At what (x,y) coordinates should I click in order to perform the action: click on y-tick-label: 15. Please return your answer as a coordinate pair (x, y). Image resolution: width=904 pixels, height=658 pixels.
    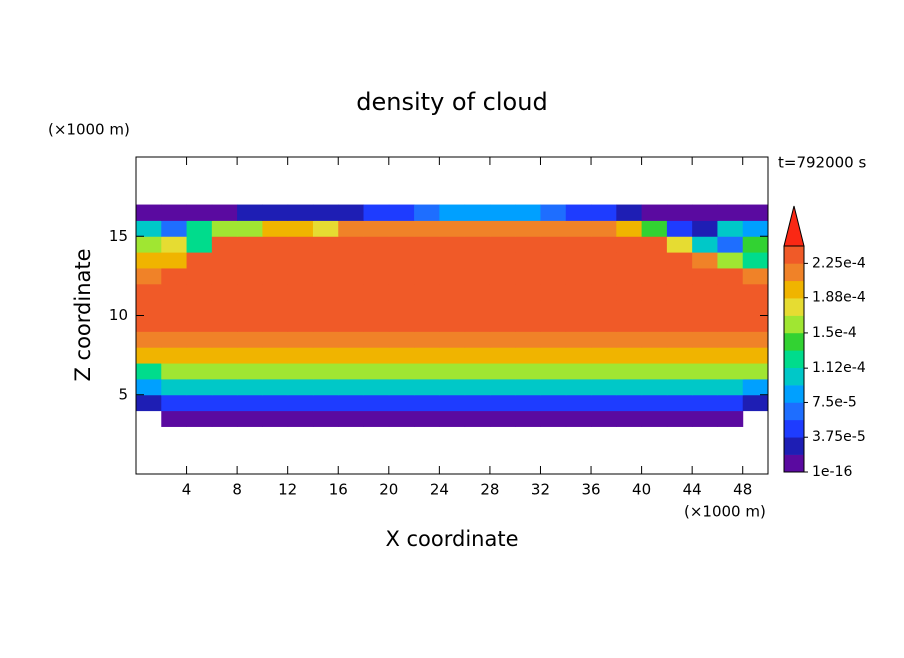
    Looking at the image, I should click on (118, 236).